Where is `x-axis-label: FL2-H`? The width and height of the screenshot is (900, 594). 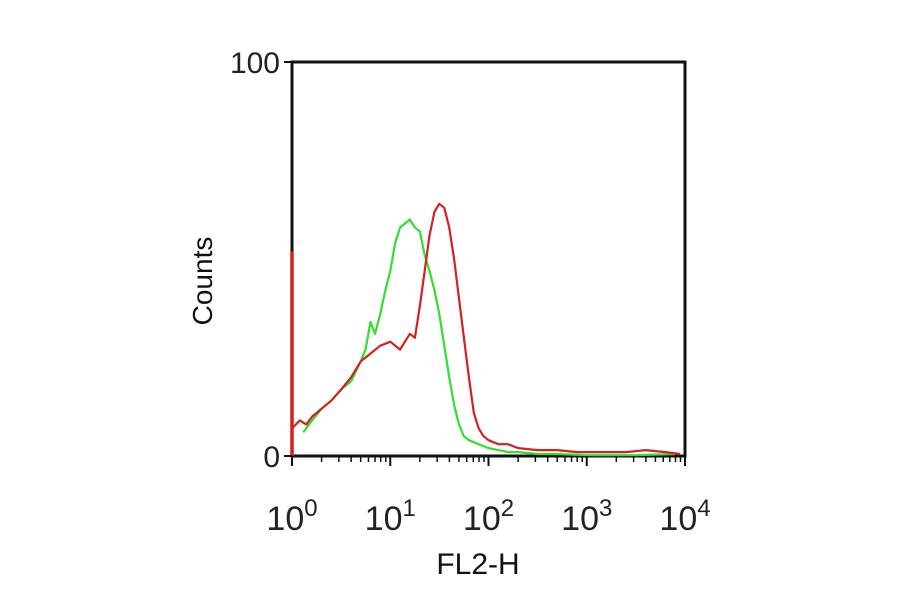
x-axis-label: FL2-H is located at coordinates (477, 564).